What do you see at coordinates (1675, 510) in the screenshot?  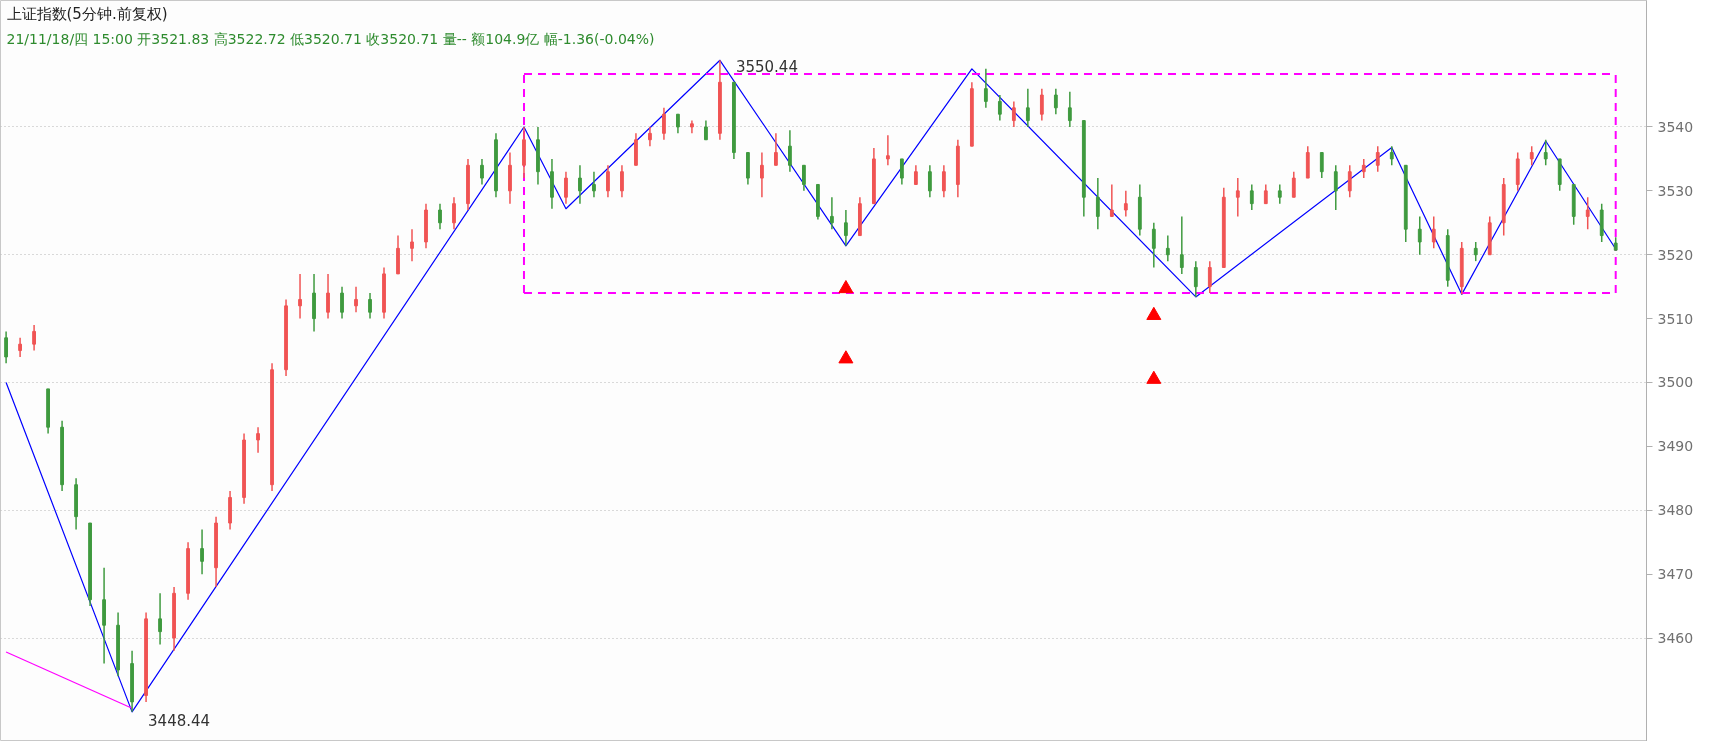 I see `y-tick-label: 3480` at bounding box center [1675, 510].